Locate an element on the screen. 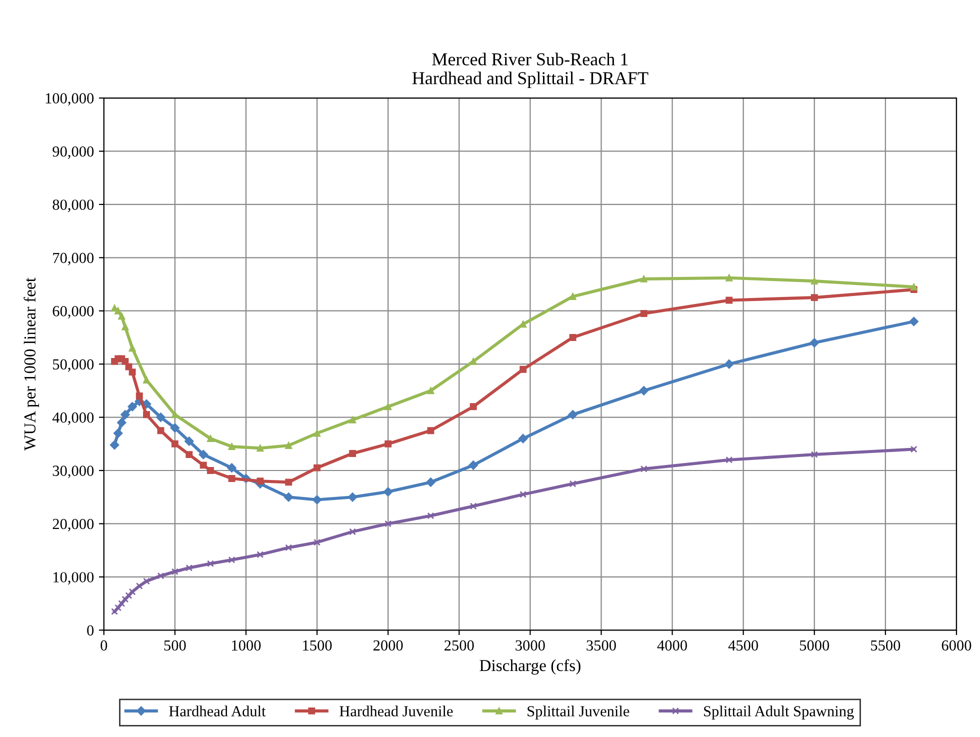 This screenshot has width=980, height=737. y-tick-label: 20,000 is located at coordinates (73, 525).